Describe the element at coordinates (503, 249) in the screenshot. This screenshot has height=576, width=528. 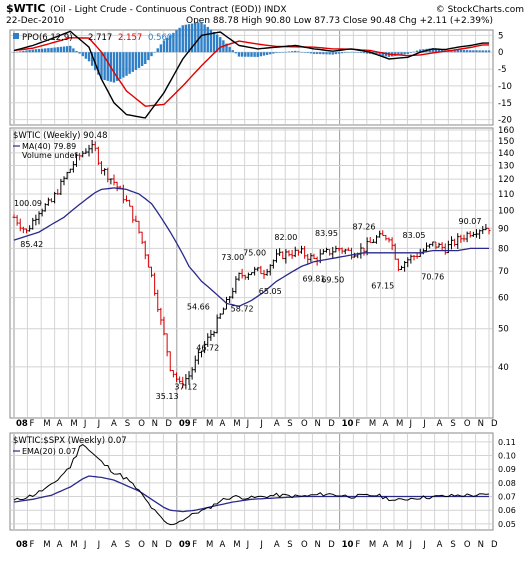
I see `price-y-tick-label: 80` at that location.